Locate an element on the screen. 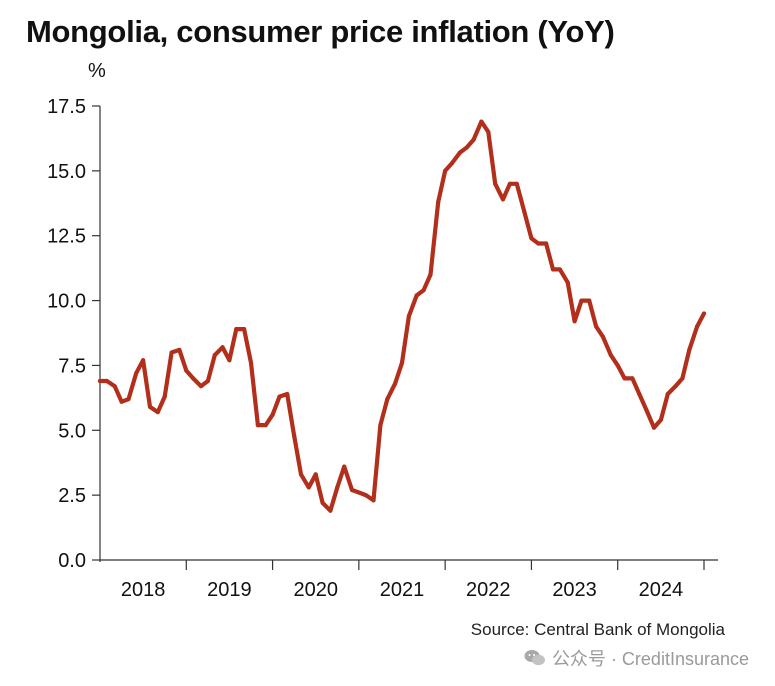  watermark: 公众号 · CreditInsurance is located at coordinates (636, 658).